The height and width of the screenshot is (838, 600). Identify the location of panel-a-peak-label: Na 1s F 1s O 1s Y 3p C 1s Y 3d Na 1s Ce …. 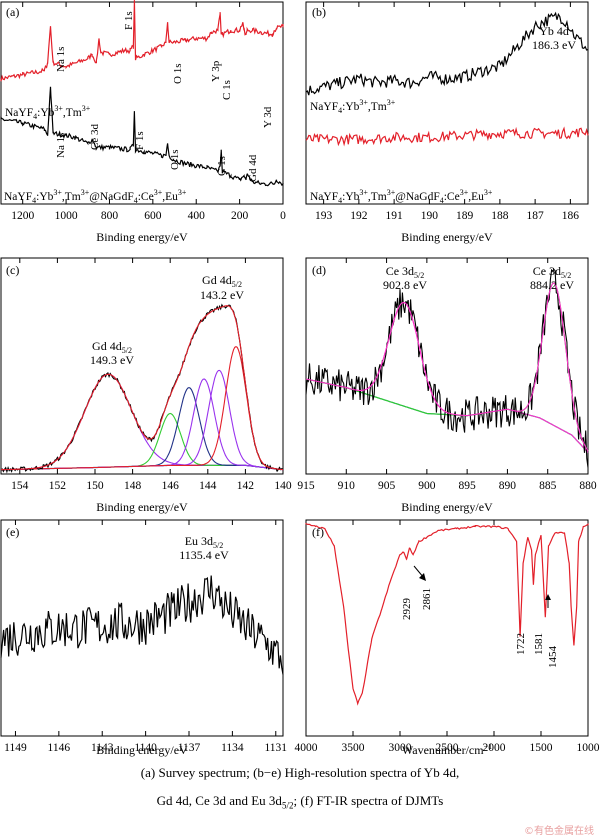
(164, 96).